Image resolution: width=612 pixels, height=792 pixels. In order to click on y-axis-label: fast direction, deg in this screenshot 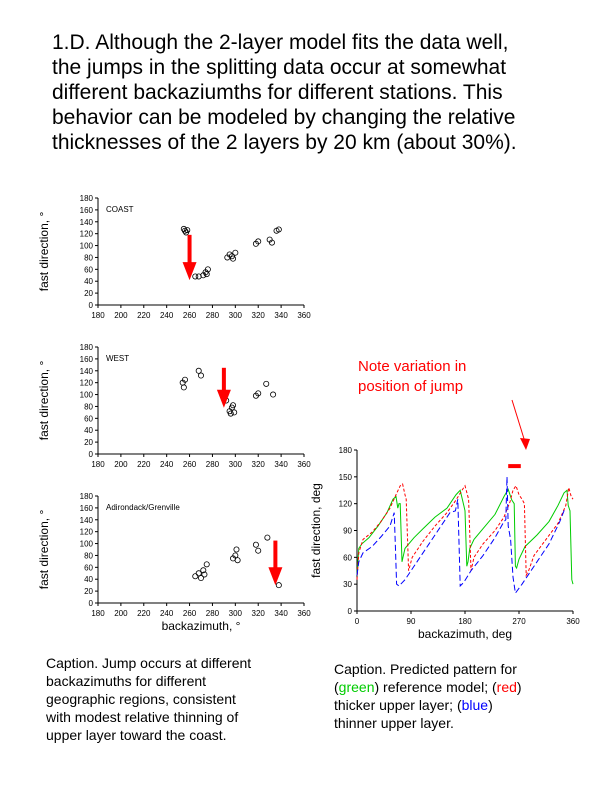, I will do `click(316, 530)`.